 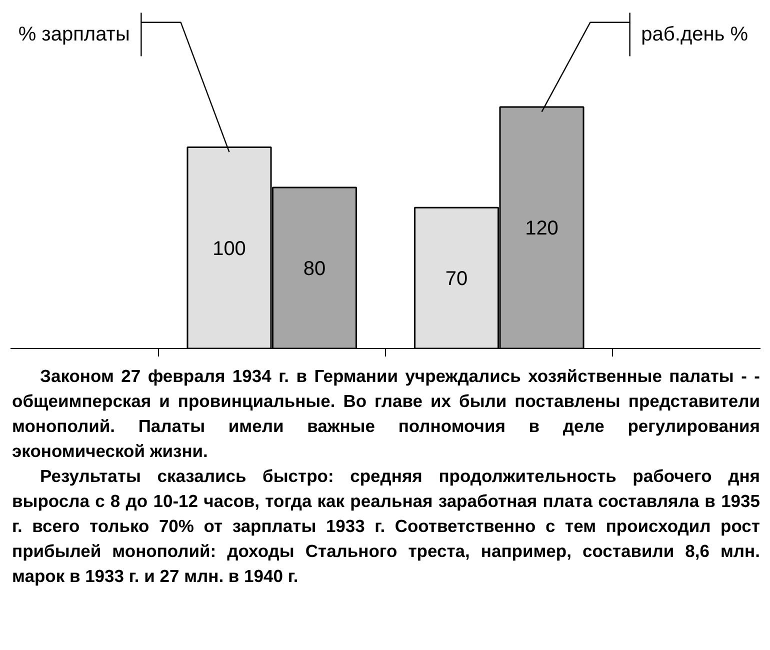 What do you see at coordinates (314, 269) in the screenshot?
I see `data-label: 80` at bounding box center [314, 269].